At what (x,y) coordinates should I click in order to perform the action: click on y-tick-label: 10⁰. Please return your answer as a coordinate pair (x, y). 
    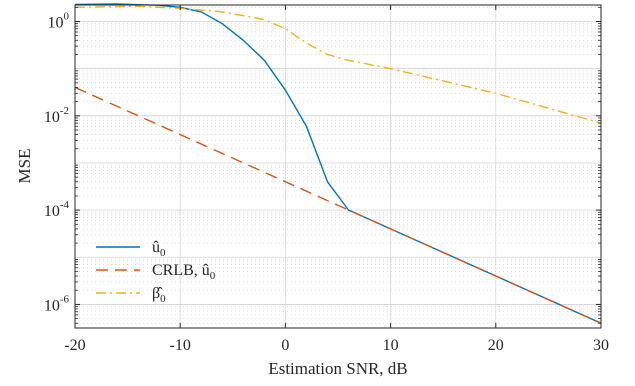
    Looking at the image, I should click on (59, 21).